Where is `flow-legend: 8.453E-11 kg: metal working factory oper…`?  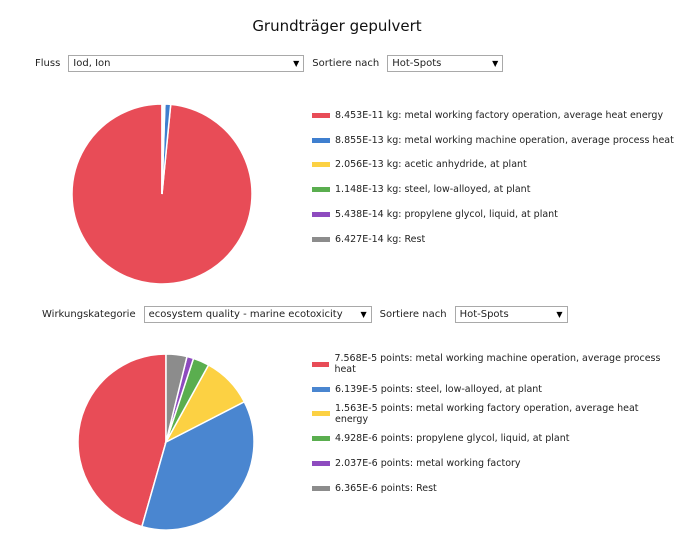
flow-legend: 8.453E-11 kg: metal working factory oper… is located at coordinates (493, 177).